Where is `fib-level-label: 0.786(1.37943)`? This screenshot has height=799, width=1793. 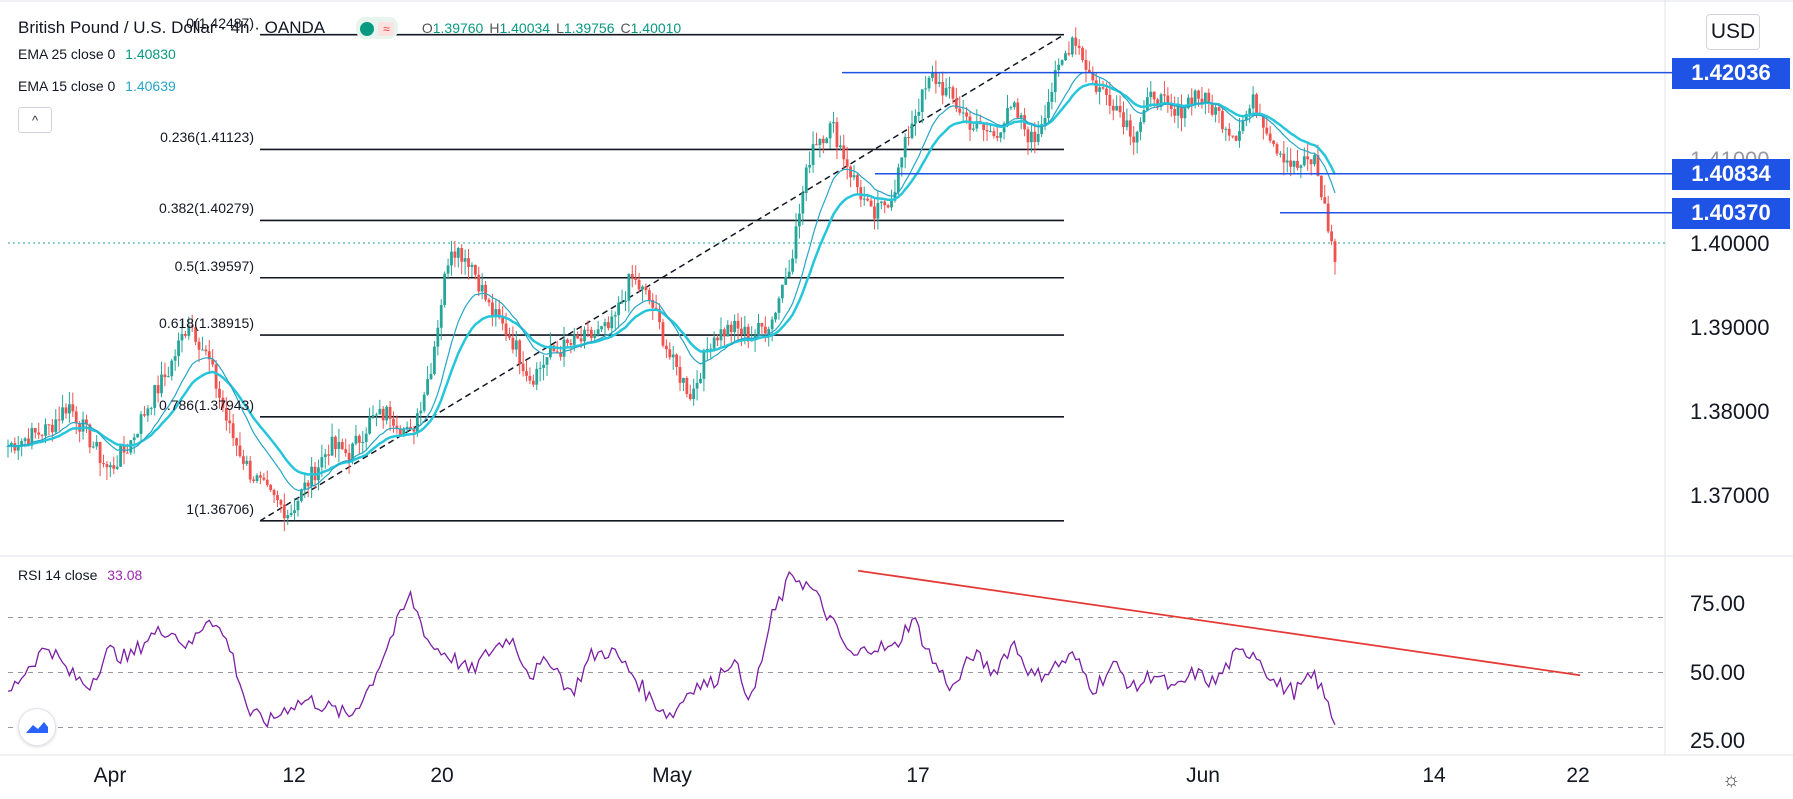
fib-level-label: 0.786(1.37943) is located at coordinates (206, 404).